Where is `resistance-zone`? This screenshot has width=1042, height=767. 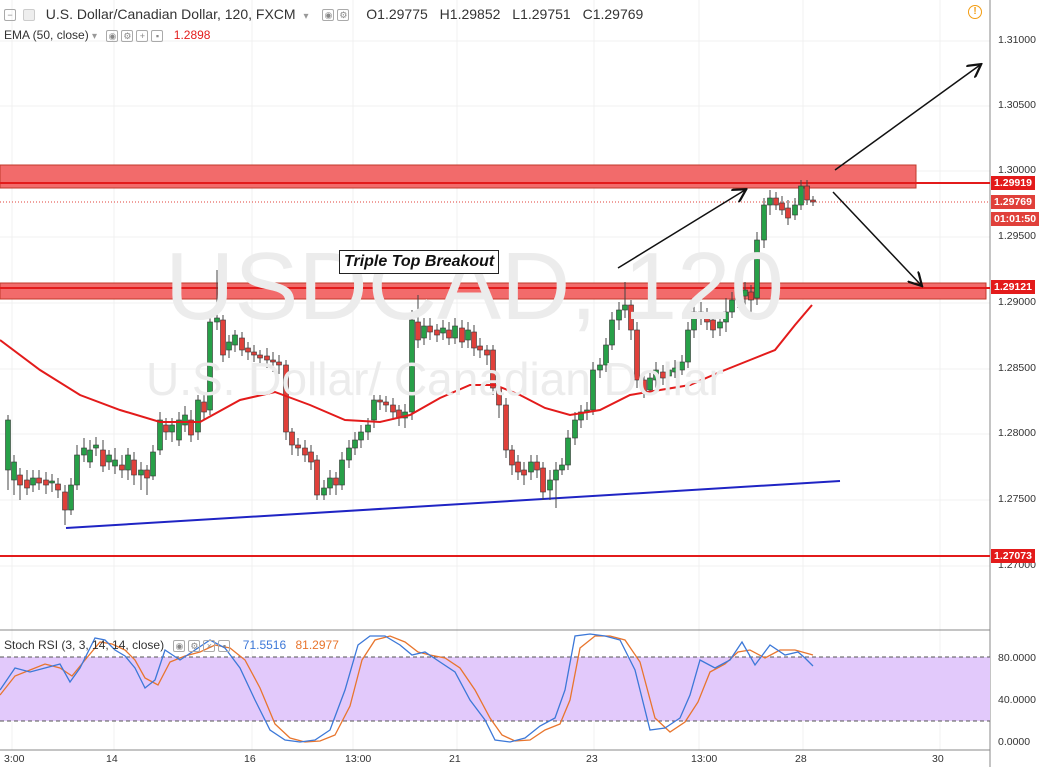 resistance-zone is located at coordinates (458, 176).